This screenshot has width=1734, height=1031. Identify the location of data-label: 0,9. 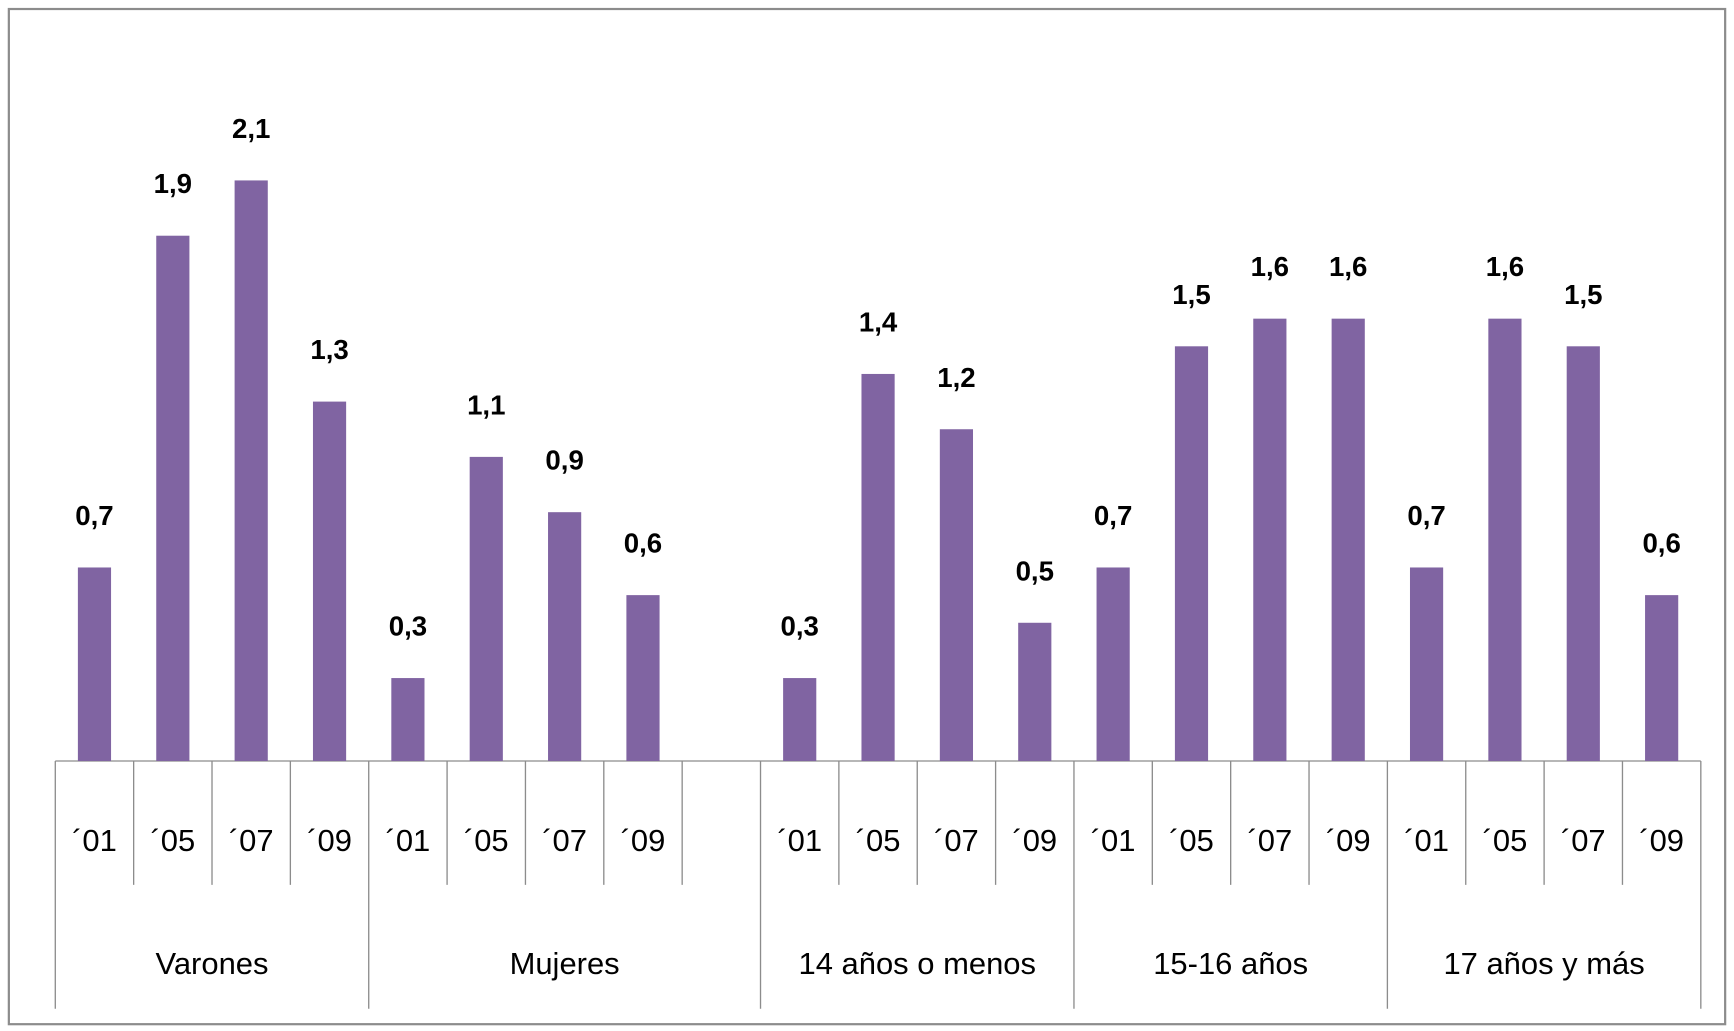
(564, 460).